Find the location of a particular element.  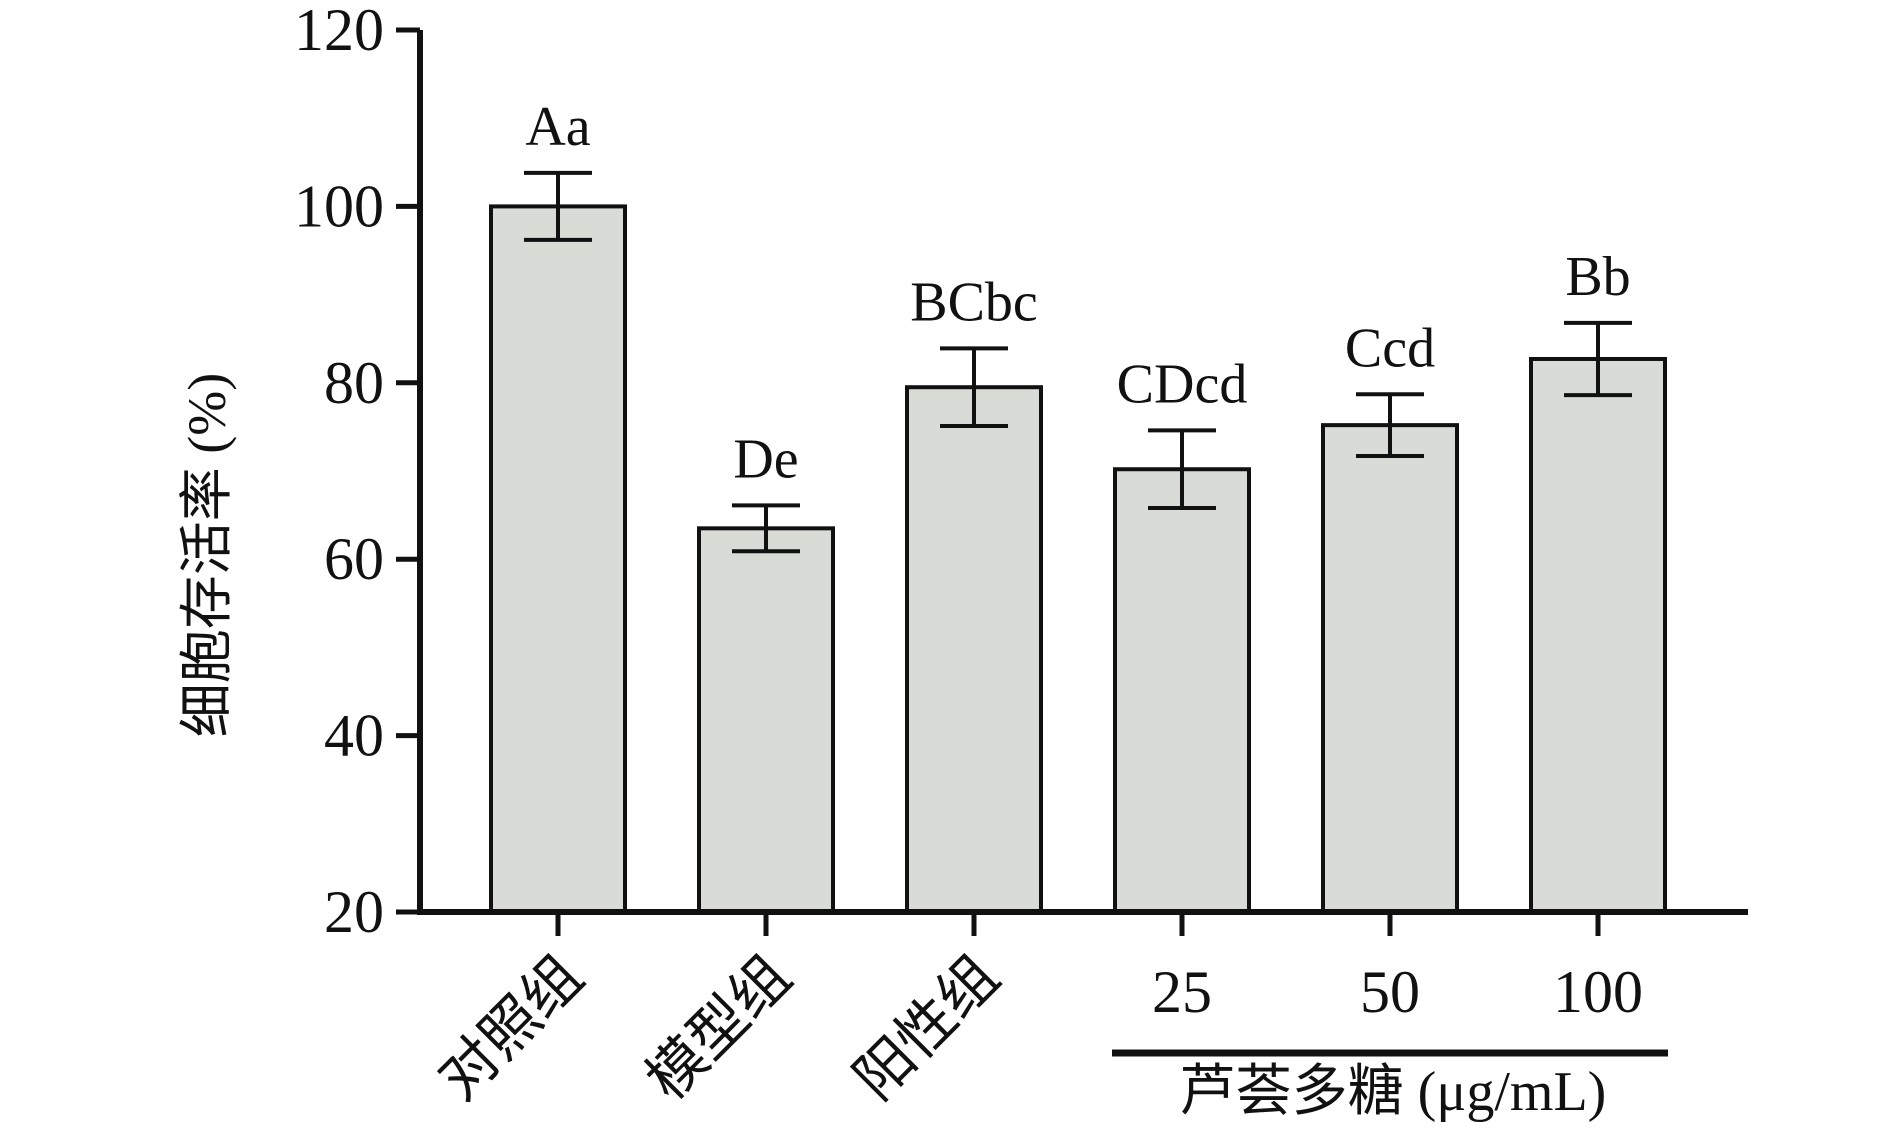

x-tick-label: 模型组 is located at coordinates (718, 1027).